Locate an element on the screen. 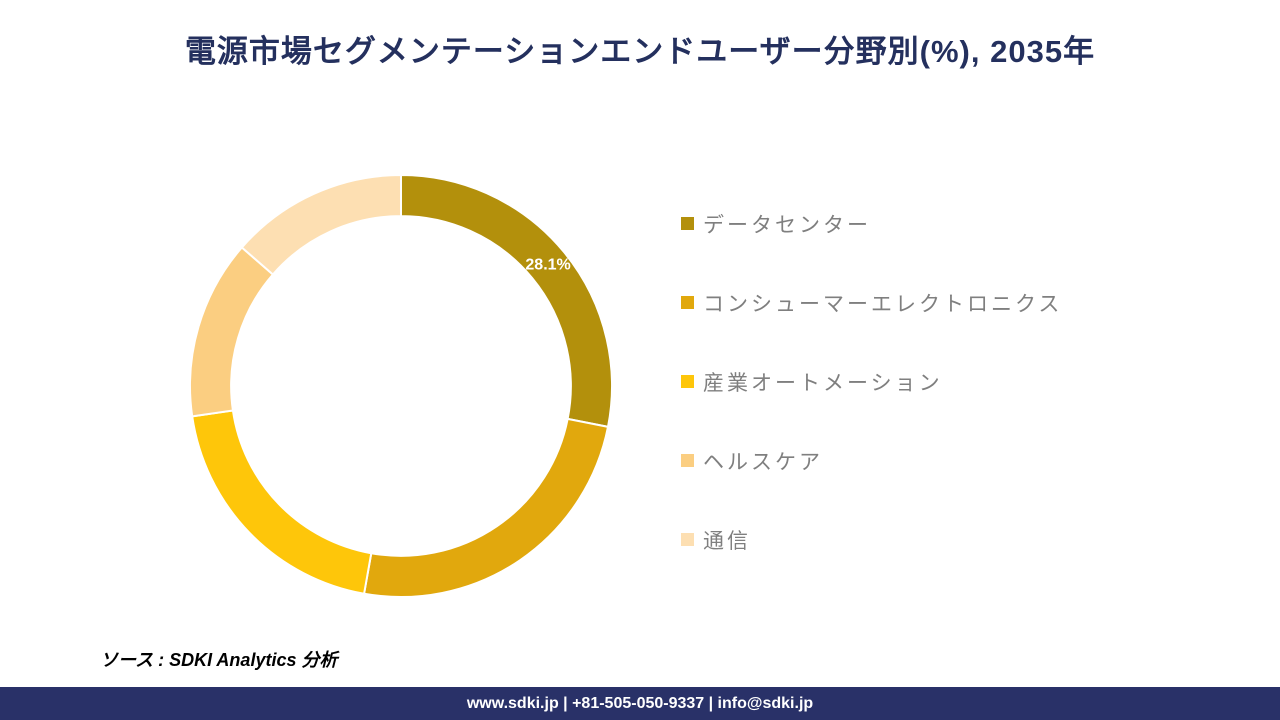 The width and height of the screenshot is (1280, 720). legend-item-label: 産業オートメーション is located at coordinates (823, 383).